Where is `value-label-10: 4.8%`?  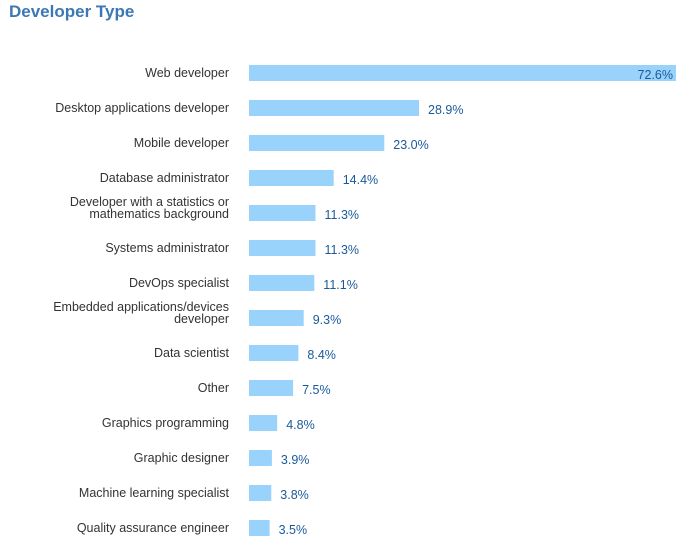
value-label-10: 4.8% is located at coordinates (300, 425).